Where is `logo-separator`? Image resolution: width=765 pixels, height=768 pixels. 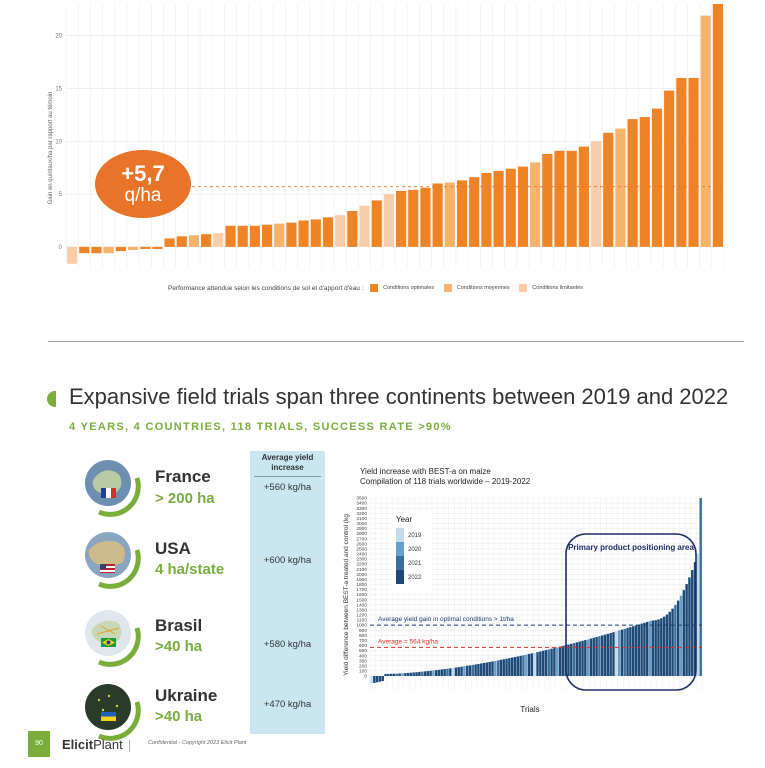
logo-separator is located at coordinates (129, 745).